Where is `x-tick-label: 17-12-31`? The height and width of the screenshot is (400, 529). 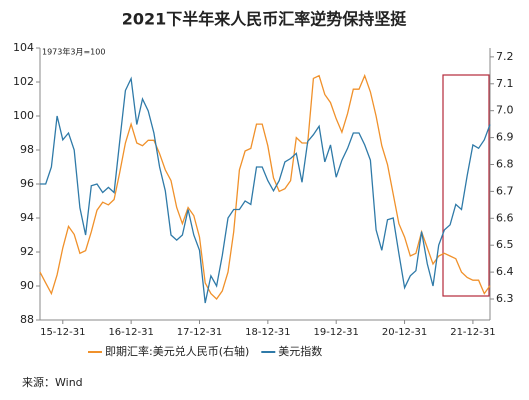
x-tick-label: 17-12-31 is located at coordinates (199, 332).